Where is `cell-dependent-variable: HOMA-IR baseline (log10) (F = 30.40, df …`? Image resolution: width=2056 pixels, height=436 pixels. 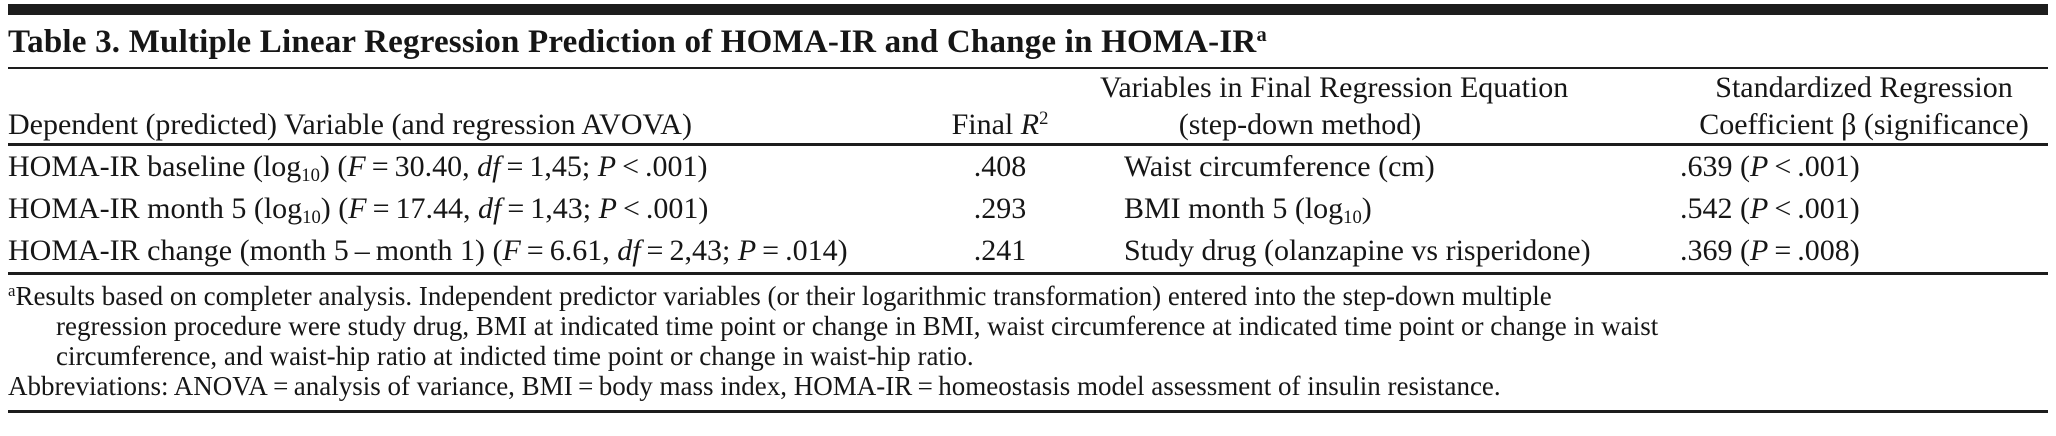 cell-dependent-variable: HOMA-IR baseline (log10) (F = 30.40, df … is located at coordinates (358, 168).